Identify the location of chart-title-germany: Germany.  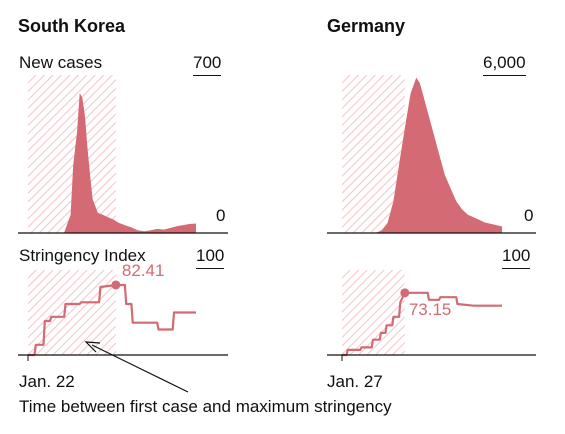
(366, 26).